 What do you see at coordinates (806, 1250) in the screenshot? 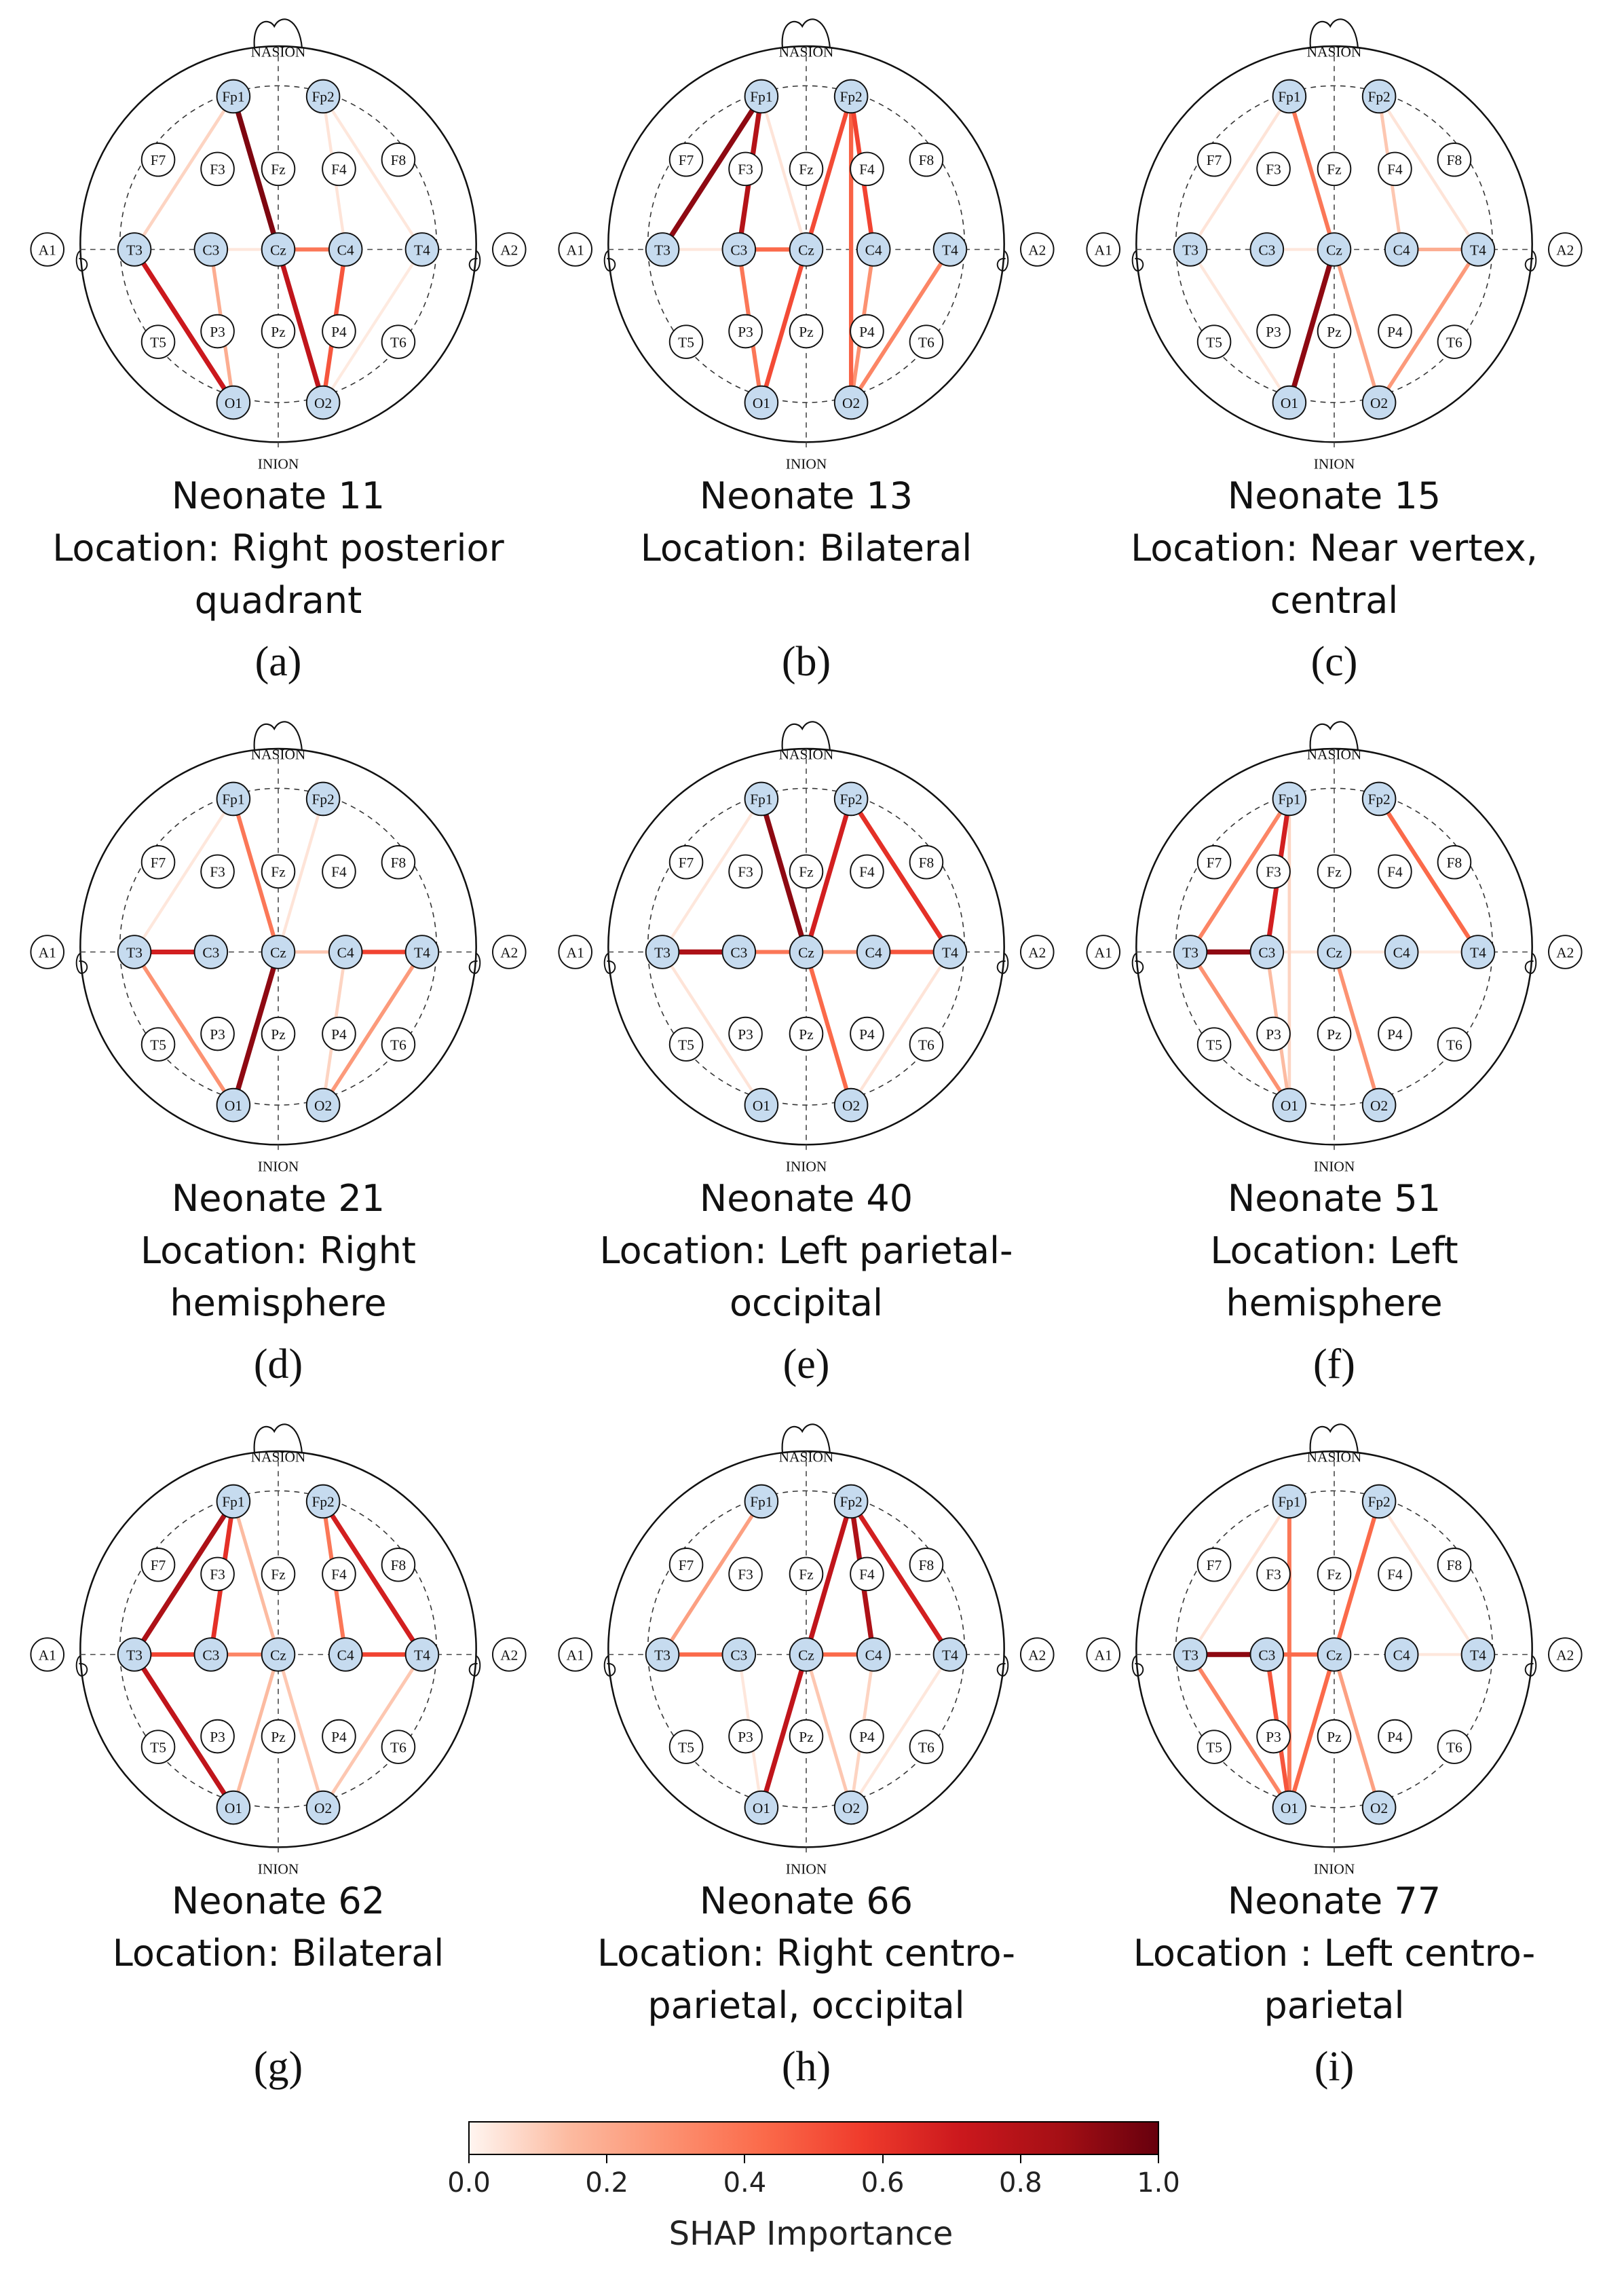
I see `location-label: Location: Left parietal-` at bounding box center [806, 1250].